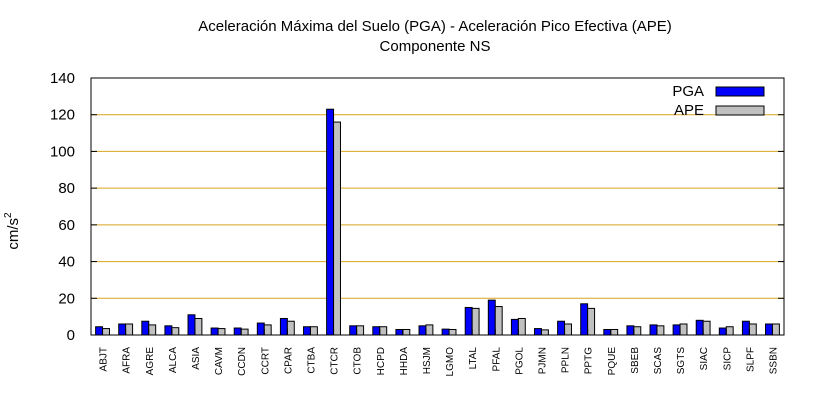 This screenshot has width=820, height=400. Describe the element at coordinates (283, 326) in the screenshot. I see `bar-pga-cpar` at that location.